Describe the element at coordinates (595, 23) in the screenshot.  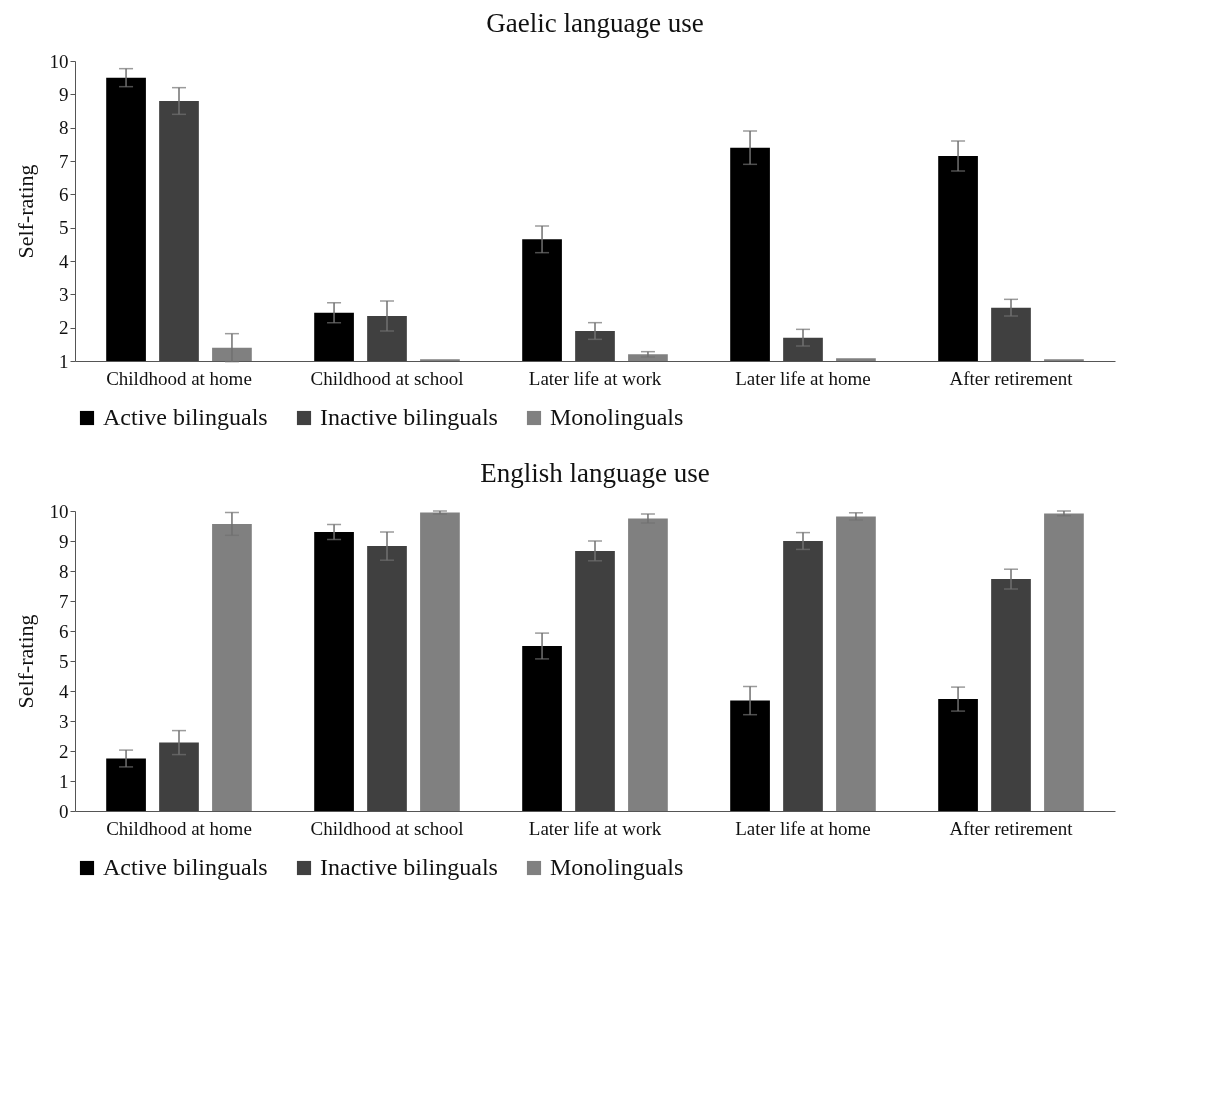
I see `chart-title: Gaelic language use` at that location.